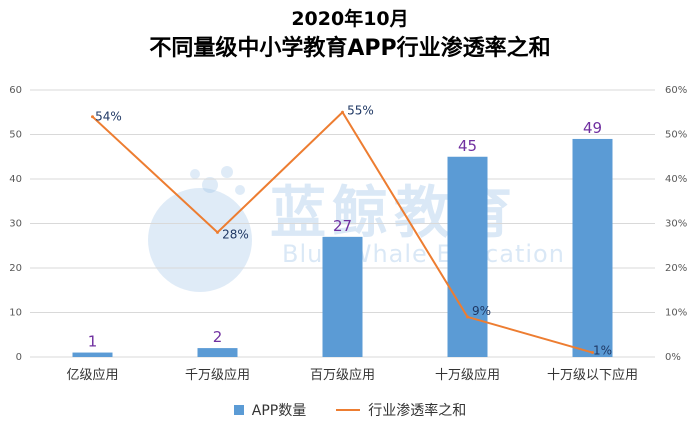 Image resolution: width=700 pixels, height=434 pixels. I want to click on x-tick-label: 千万级应用, so click(217, 375).